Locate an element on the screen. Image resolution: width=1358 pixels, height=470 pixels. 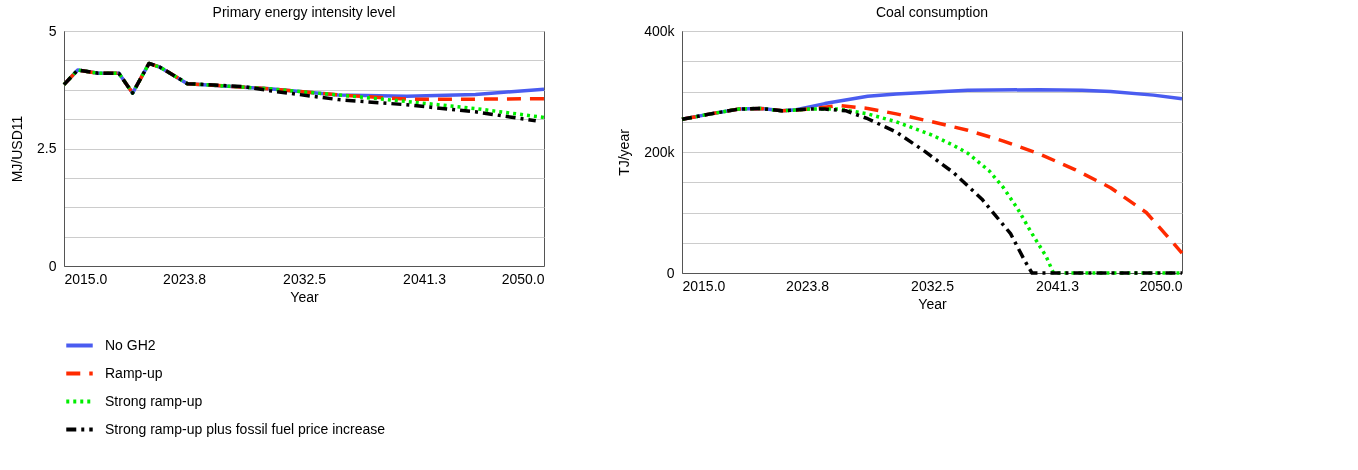
legend-label: Strong ramp-up is located at coordinates (154, 400).